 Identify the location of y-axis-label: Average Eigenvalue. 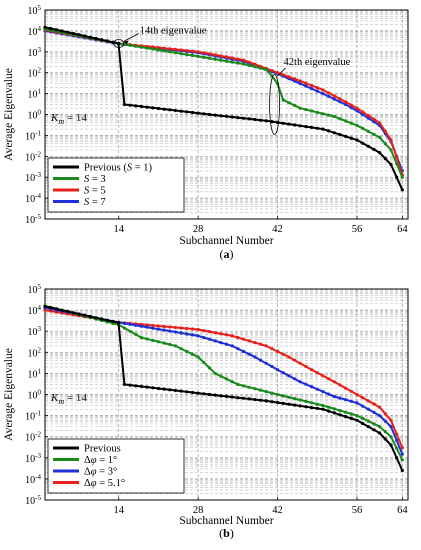
(9, 394).